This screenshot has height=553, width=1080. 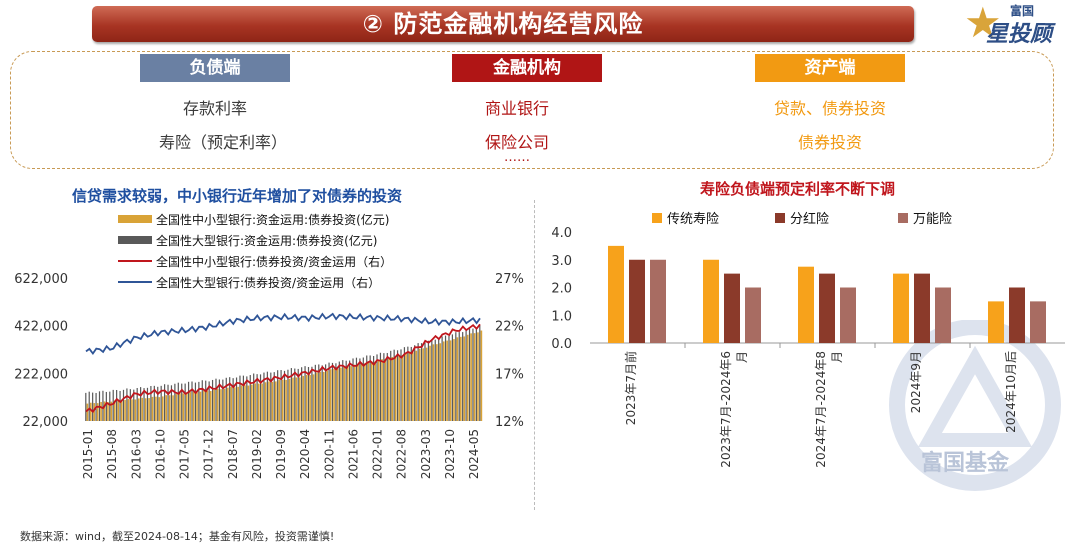 What do you see at coordinates (283, 334) in the screenshot?
I see `large-bank-ratio-line` at bounding box center [283, 334].